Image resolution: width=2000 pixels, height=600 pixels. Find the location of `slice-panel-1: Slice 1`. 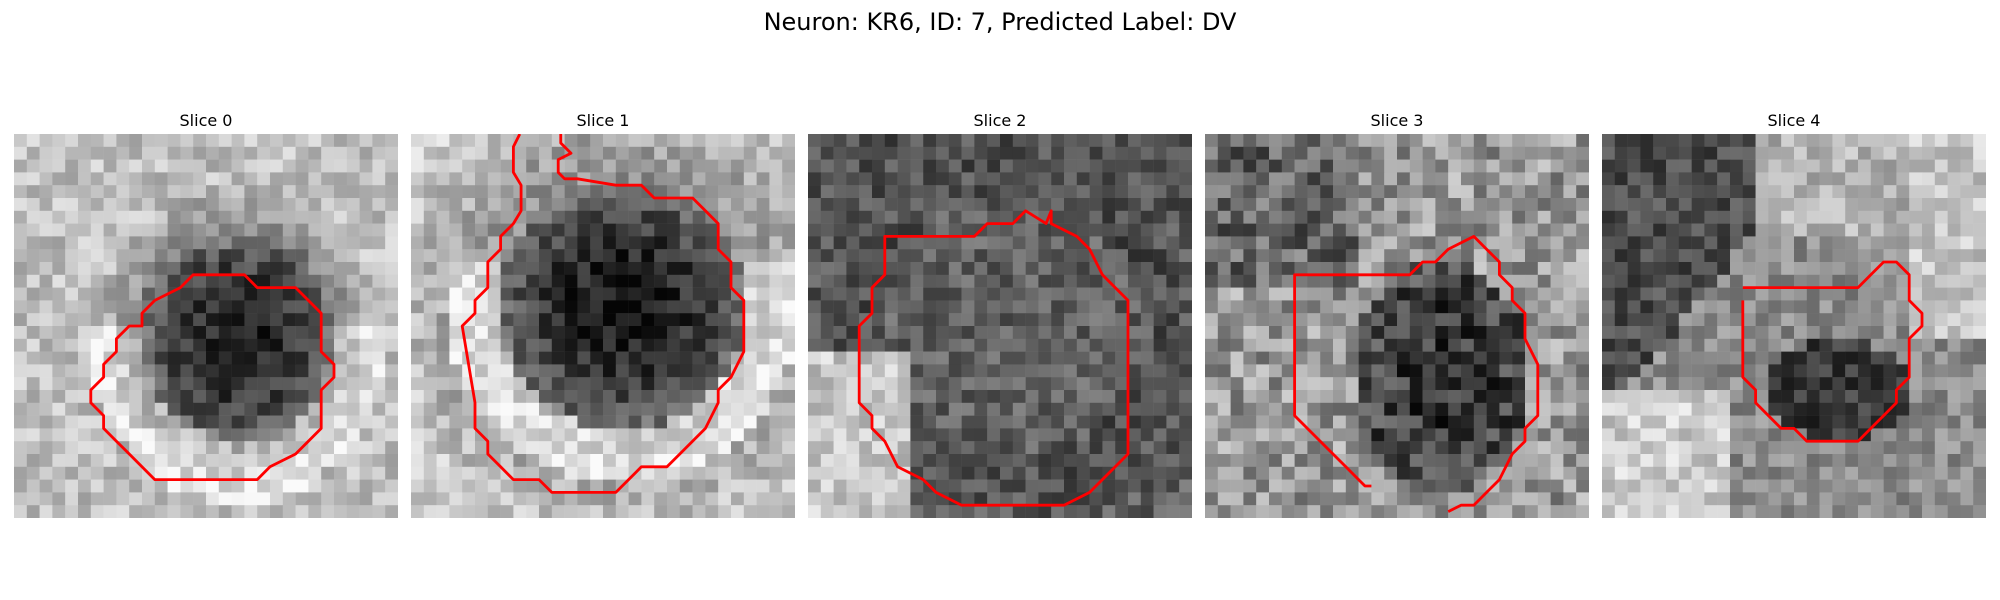

slice-panel-1: Slice 1 is located at coordinates (603, 314).